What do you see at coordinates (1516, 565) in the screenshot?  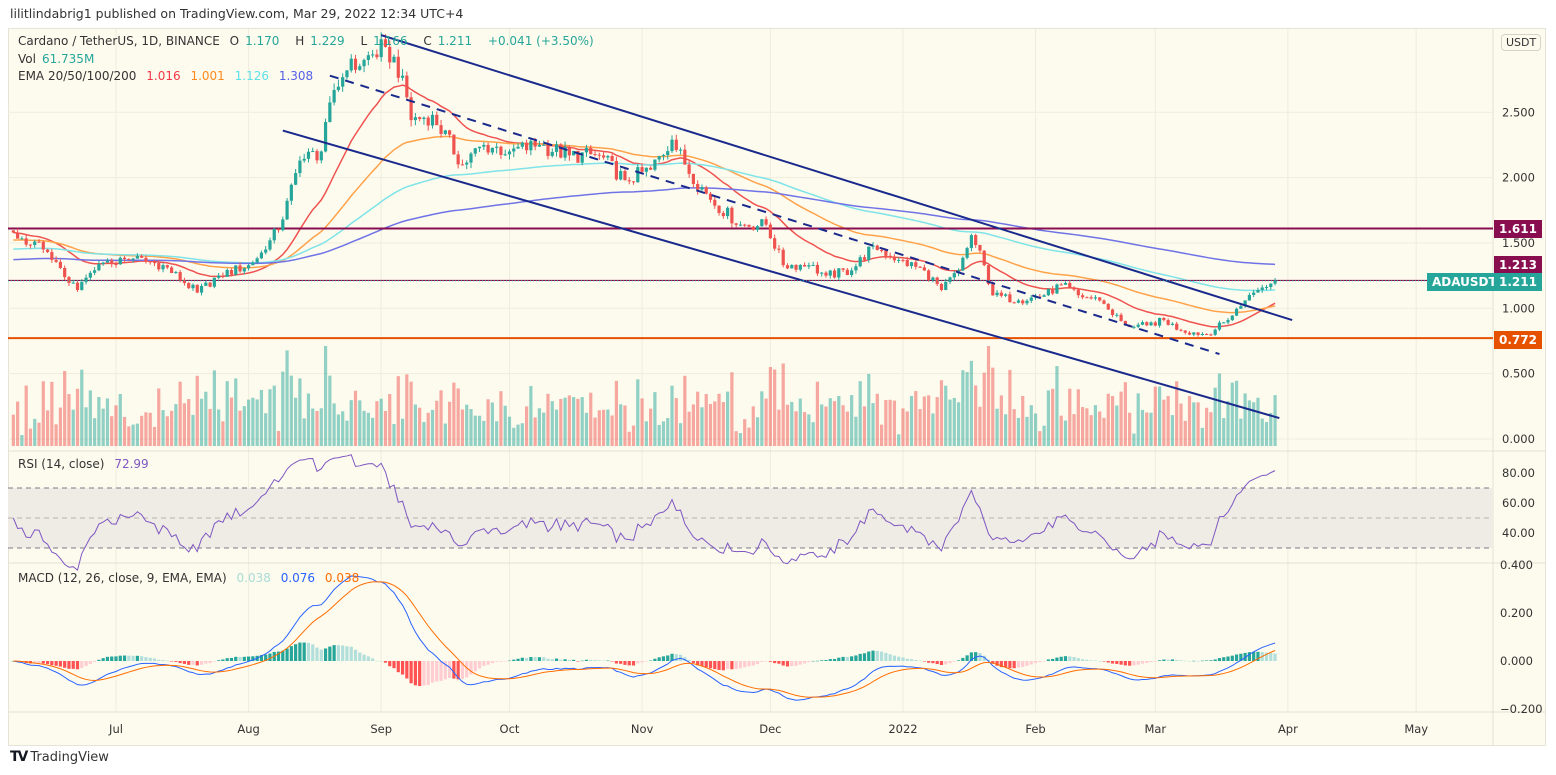 I see `macd-axis-label: 0.400` at bounding box center [1516, 565].